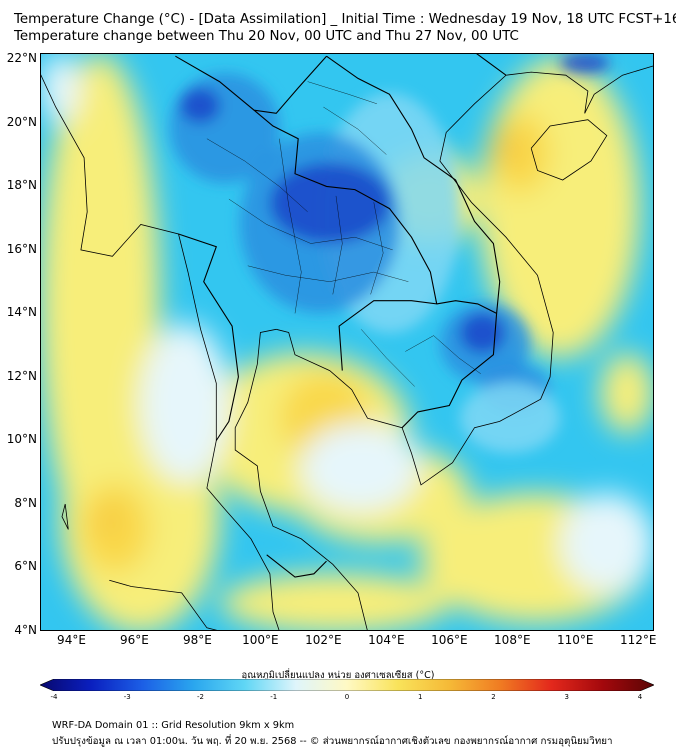 Image resolution: width=676 pixels, height=756 pixels. I want to click on colorbar-tick: 3, so click(566, 697).